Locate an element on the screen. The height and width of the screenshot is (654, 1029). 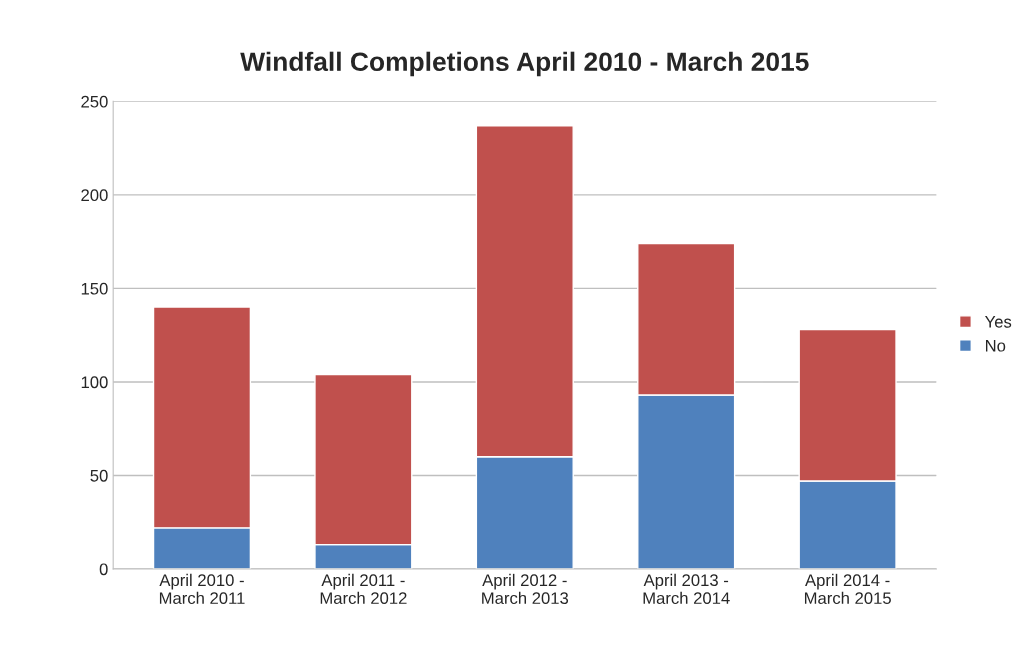
x-tick-label: April 2013 - March 2014 is located at coordinates (686, 589).